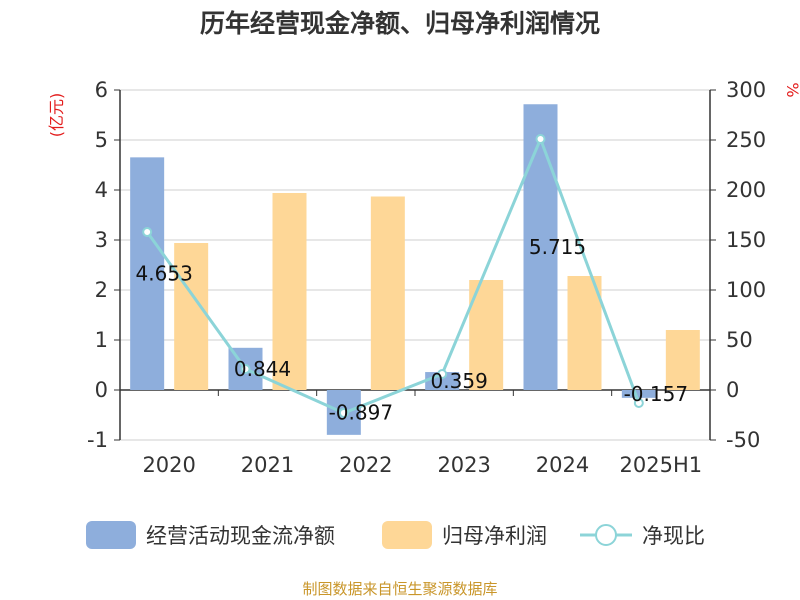  Describe the element at coordinates (168, 465) in the screenshot. I see `x-tick-label: 2020` at that location.